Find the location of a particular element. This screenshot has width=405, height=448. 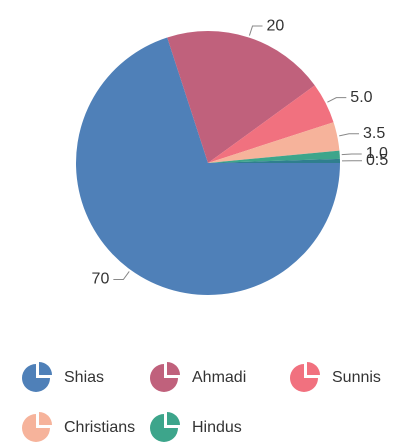

legend-item: Hindus is located at coordinates (196, 427).